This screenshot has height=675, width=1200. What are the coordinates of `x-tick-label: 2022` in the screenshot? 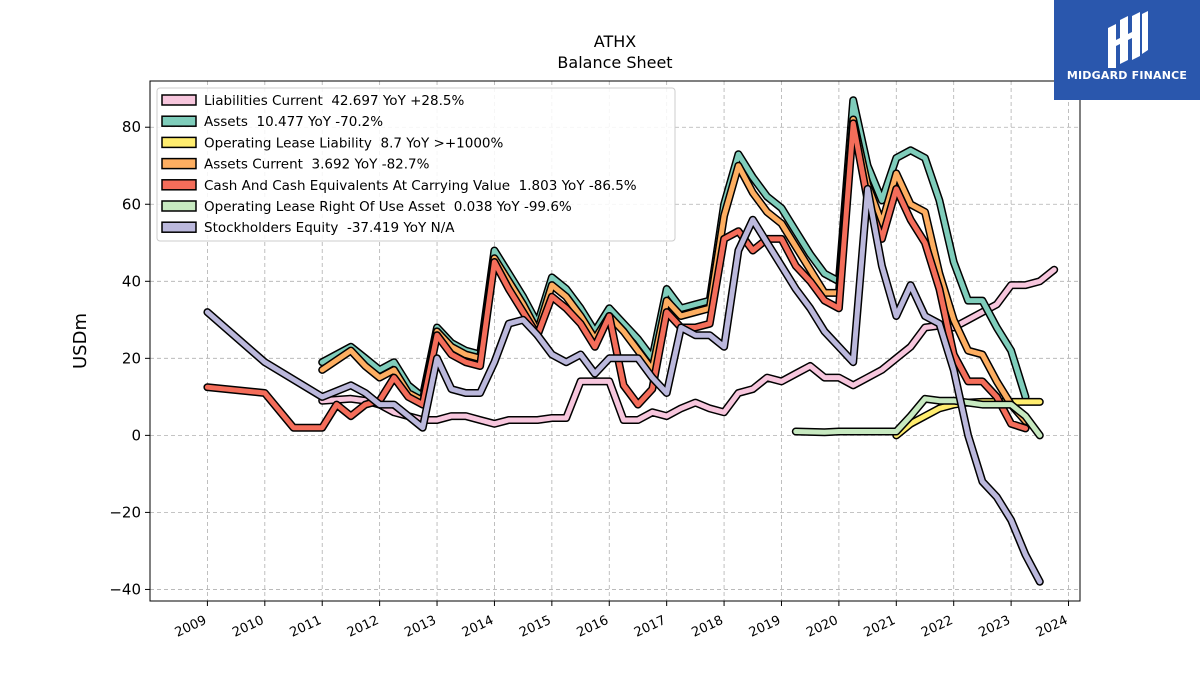 It's located at (937, 627).